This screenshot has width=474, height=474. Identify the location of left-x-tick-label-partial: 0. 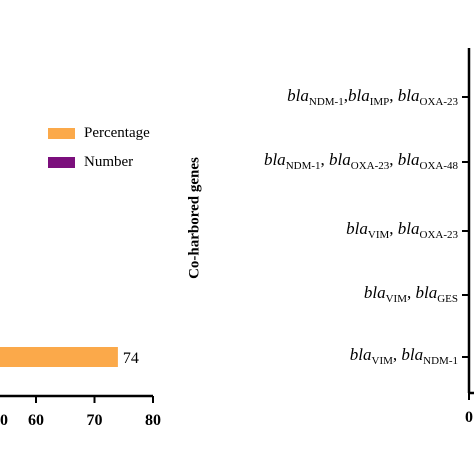
(4, 420).